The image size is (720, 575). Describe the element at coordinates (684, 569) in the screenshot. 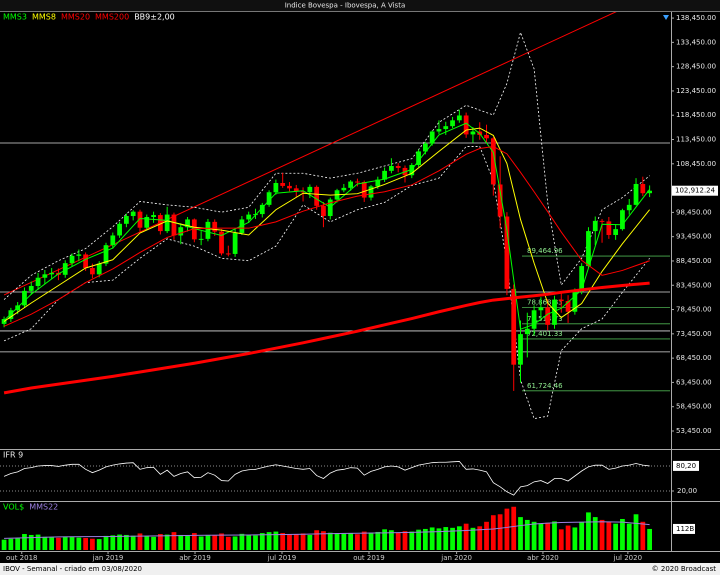

I see `footer-right: © 2020 Broadcast` at that location.